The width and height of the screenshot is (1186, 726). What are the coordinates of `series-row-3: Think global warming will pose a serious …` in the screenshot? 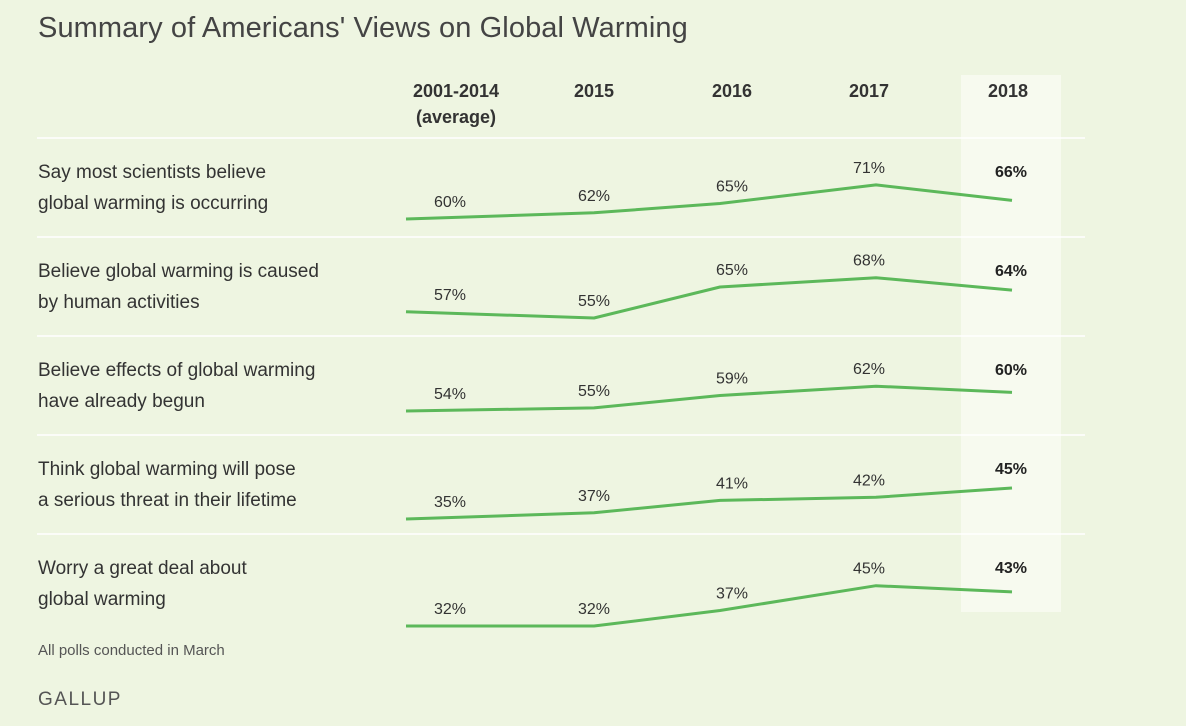 It's located at (532, 490).